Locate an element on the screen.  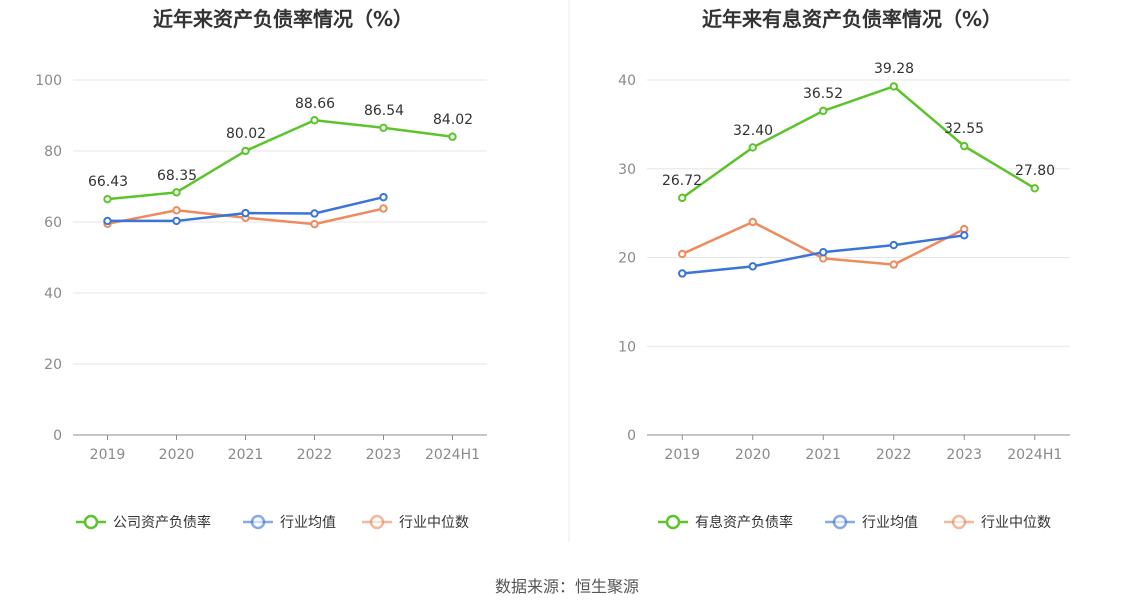
y-tick-label: 10 is located at coordinates (627, 347).